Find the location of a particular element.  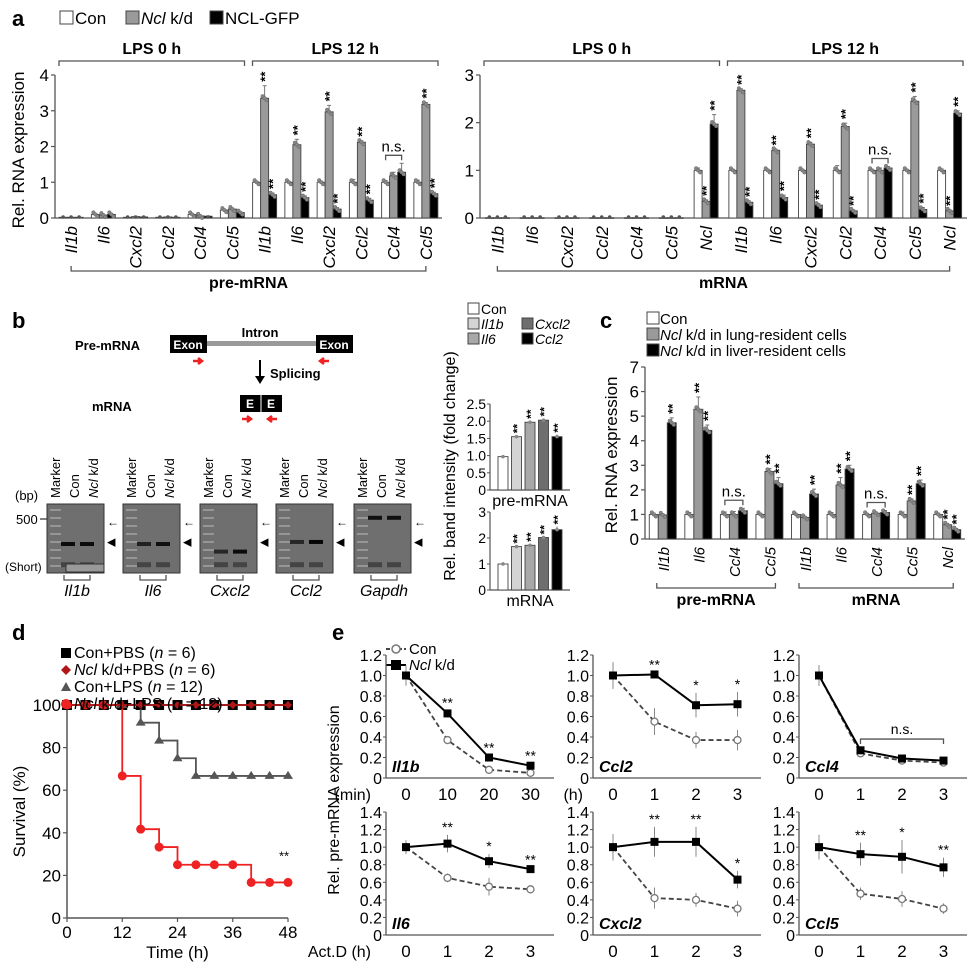

circle-marker-icon is located at coordinates (177, 865).